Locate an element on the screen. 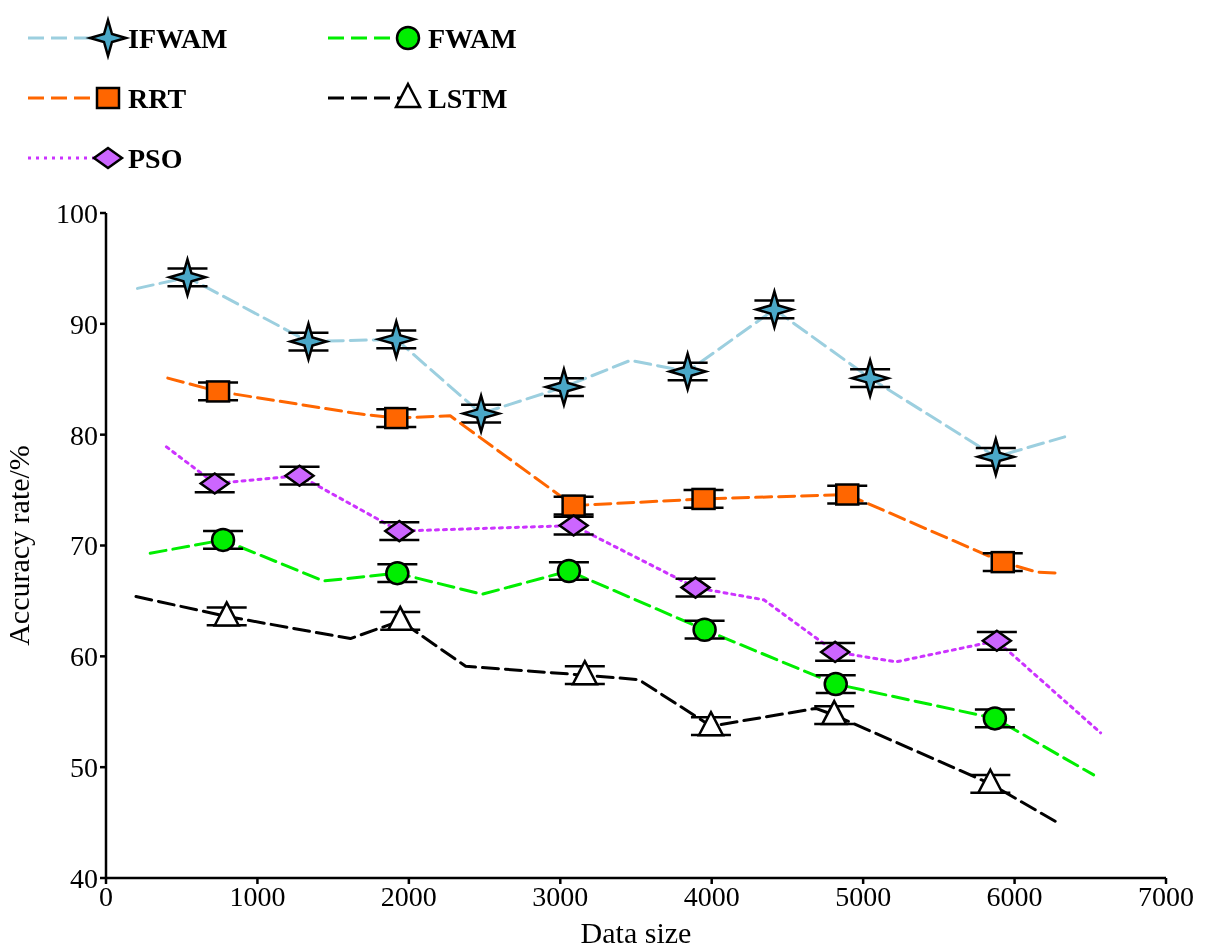  y-axis-title: Accuracy rate/% is located at coordinates (18, 545).